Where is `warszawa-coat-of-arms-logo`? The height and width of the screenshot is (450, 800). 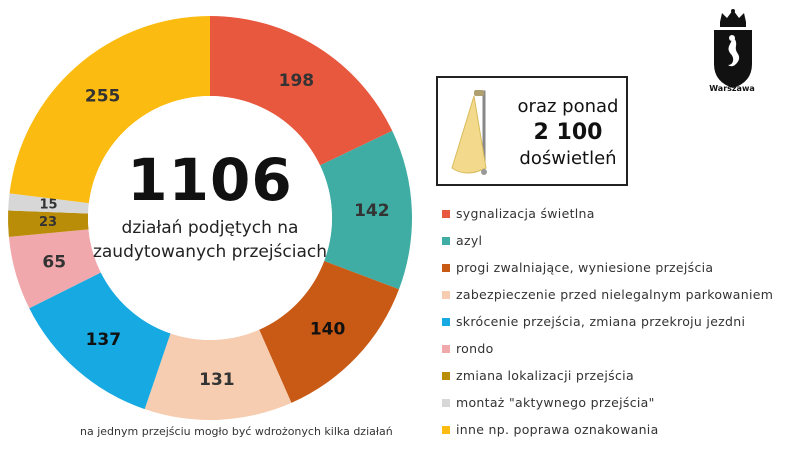
warszawa-coat-of-arms-logo is located at coordinates (733, 48).